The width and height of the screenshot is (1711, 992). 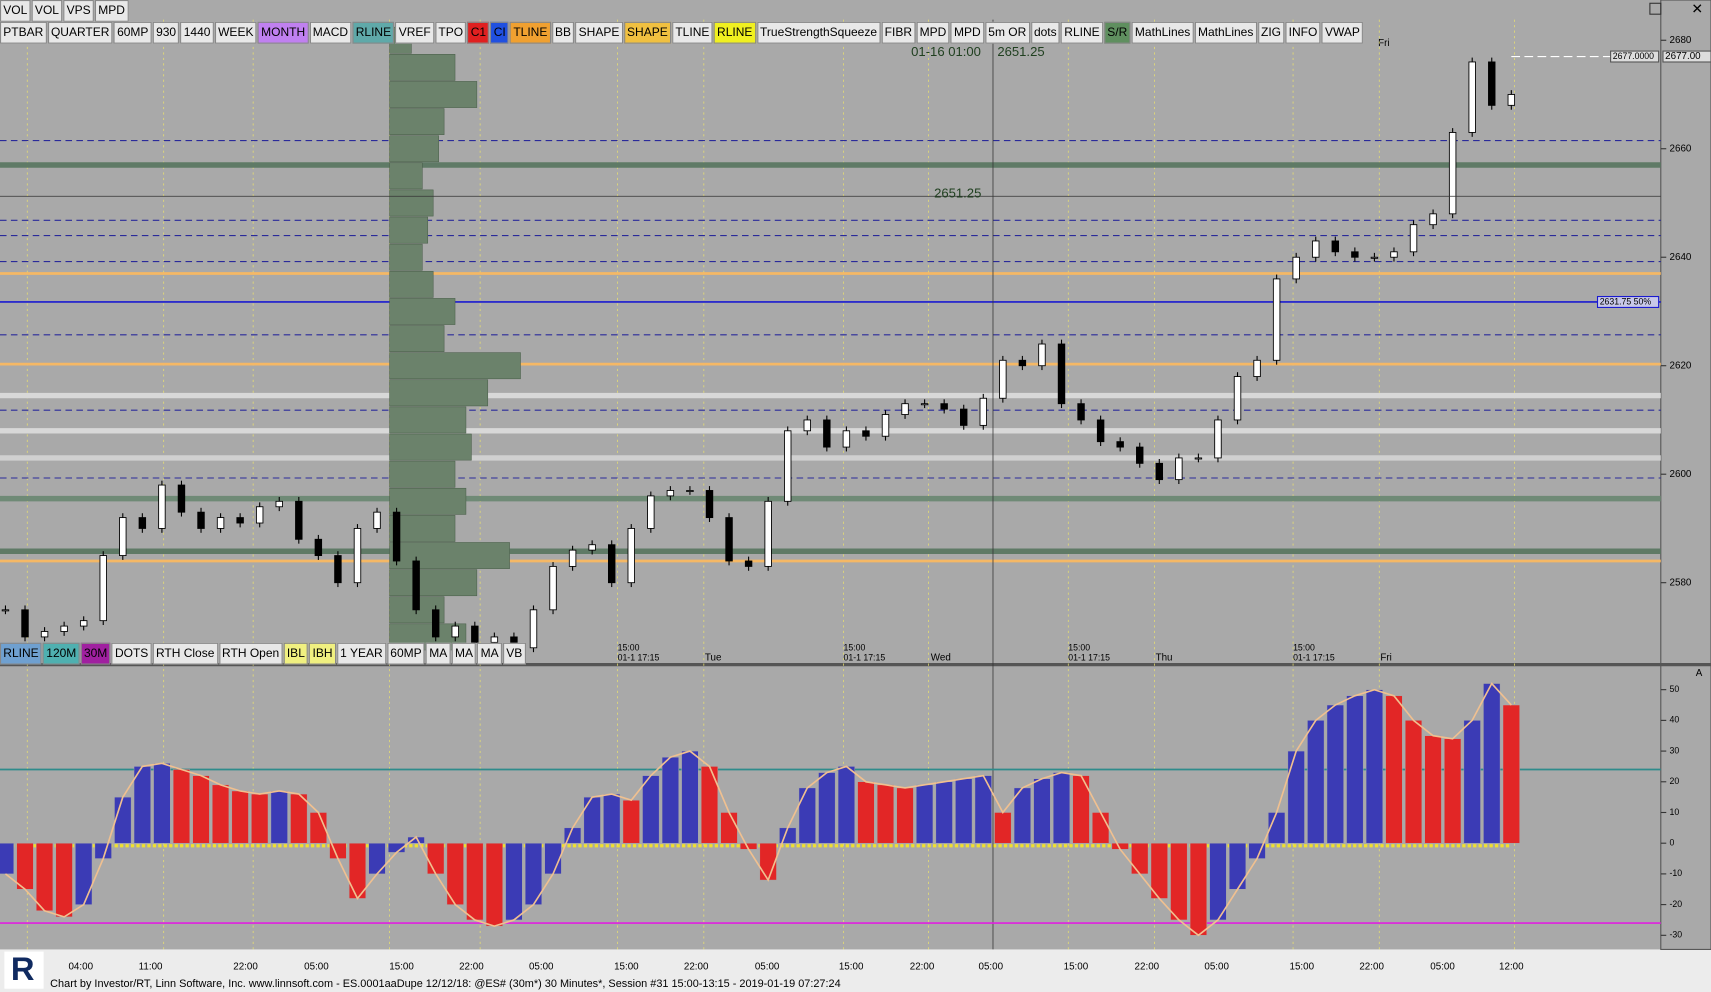 What do you see at coordinates (898, 32) in the screenshot?
I see `toolbar-button: FIBR` at bounding box center [898, 32].